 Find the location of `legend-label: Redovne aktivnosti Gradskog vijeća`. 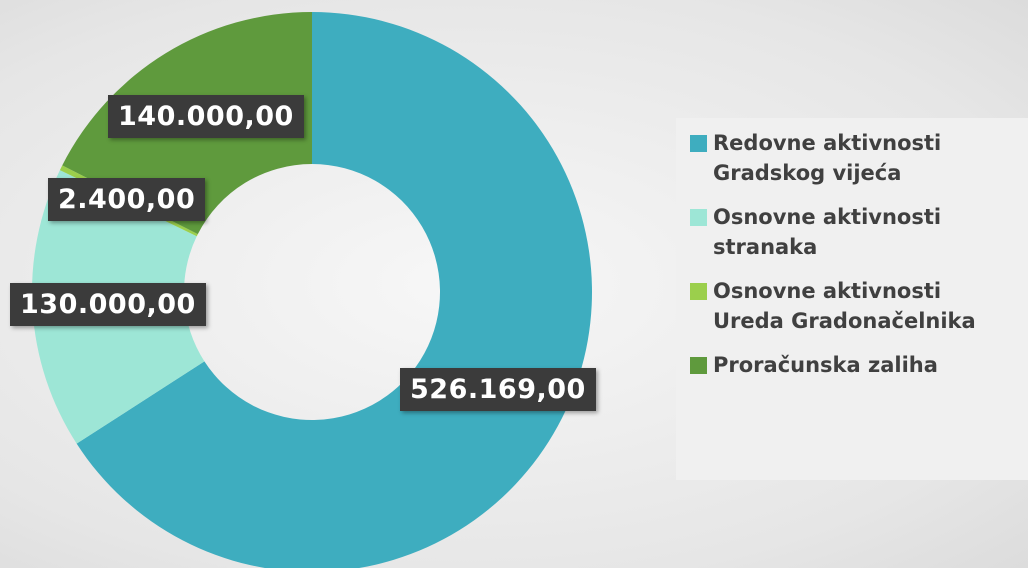

legend-label: Redovne aktivnosti Gradskog vijeća is located at coordinates (827, 158).